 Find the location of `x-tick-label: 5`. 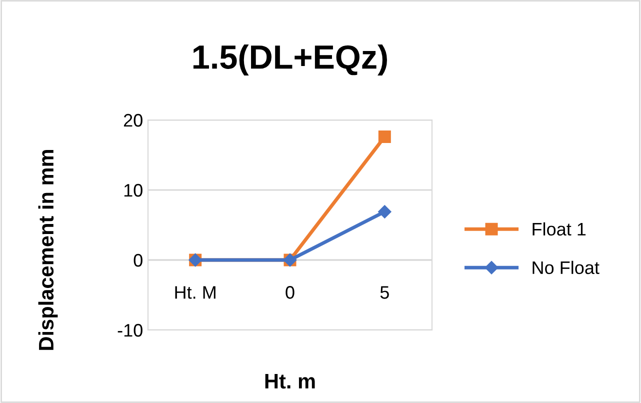

x-tick-label: 5 is located at coordinates (384, 292).